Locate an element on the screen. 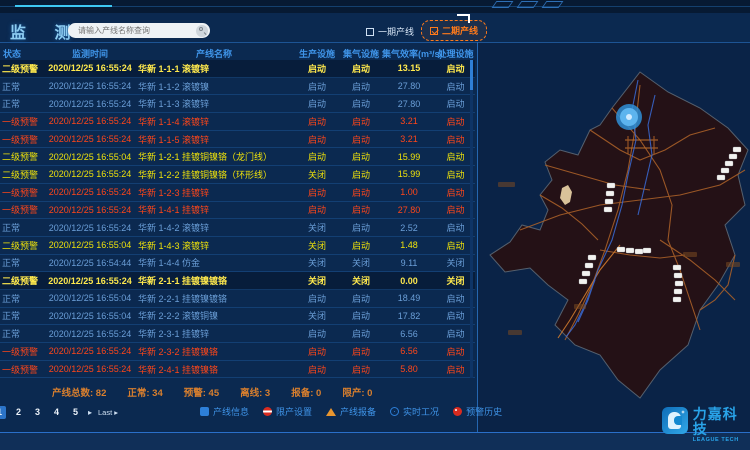 Image resolution: width=750 pixels, height=450 pixels. time-cell: 2020/12/25 16:55:04 is located at coordinates (90, 156).